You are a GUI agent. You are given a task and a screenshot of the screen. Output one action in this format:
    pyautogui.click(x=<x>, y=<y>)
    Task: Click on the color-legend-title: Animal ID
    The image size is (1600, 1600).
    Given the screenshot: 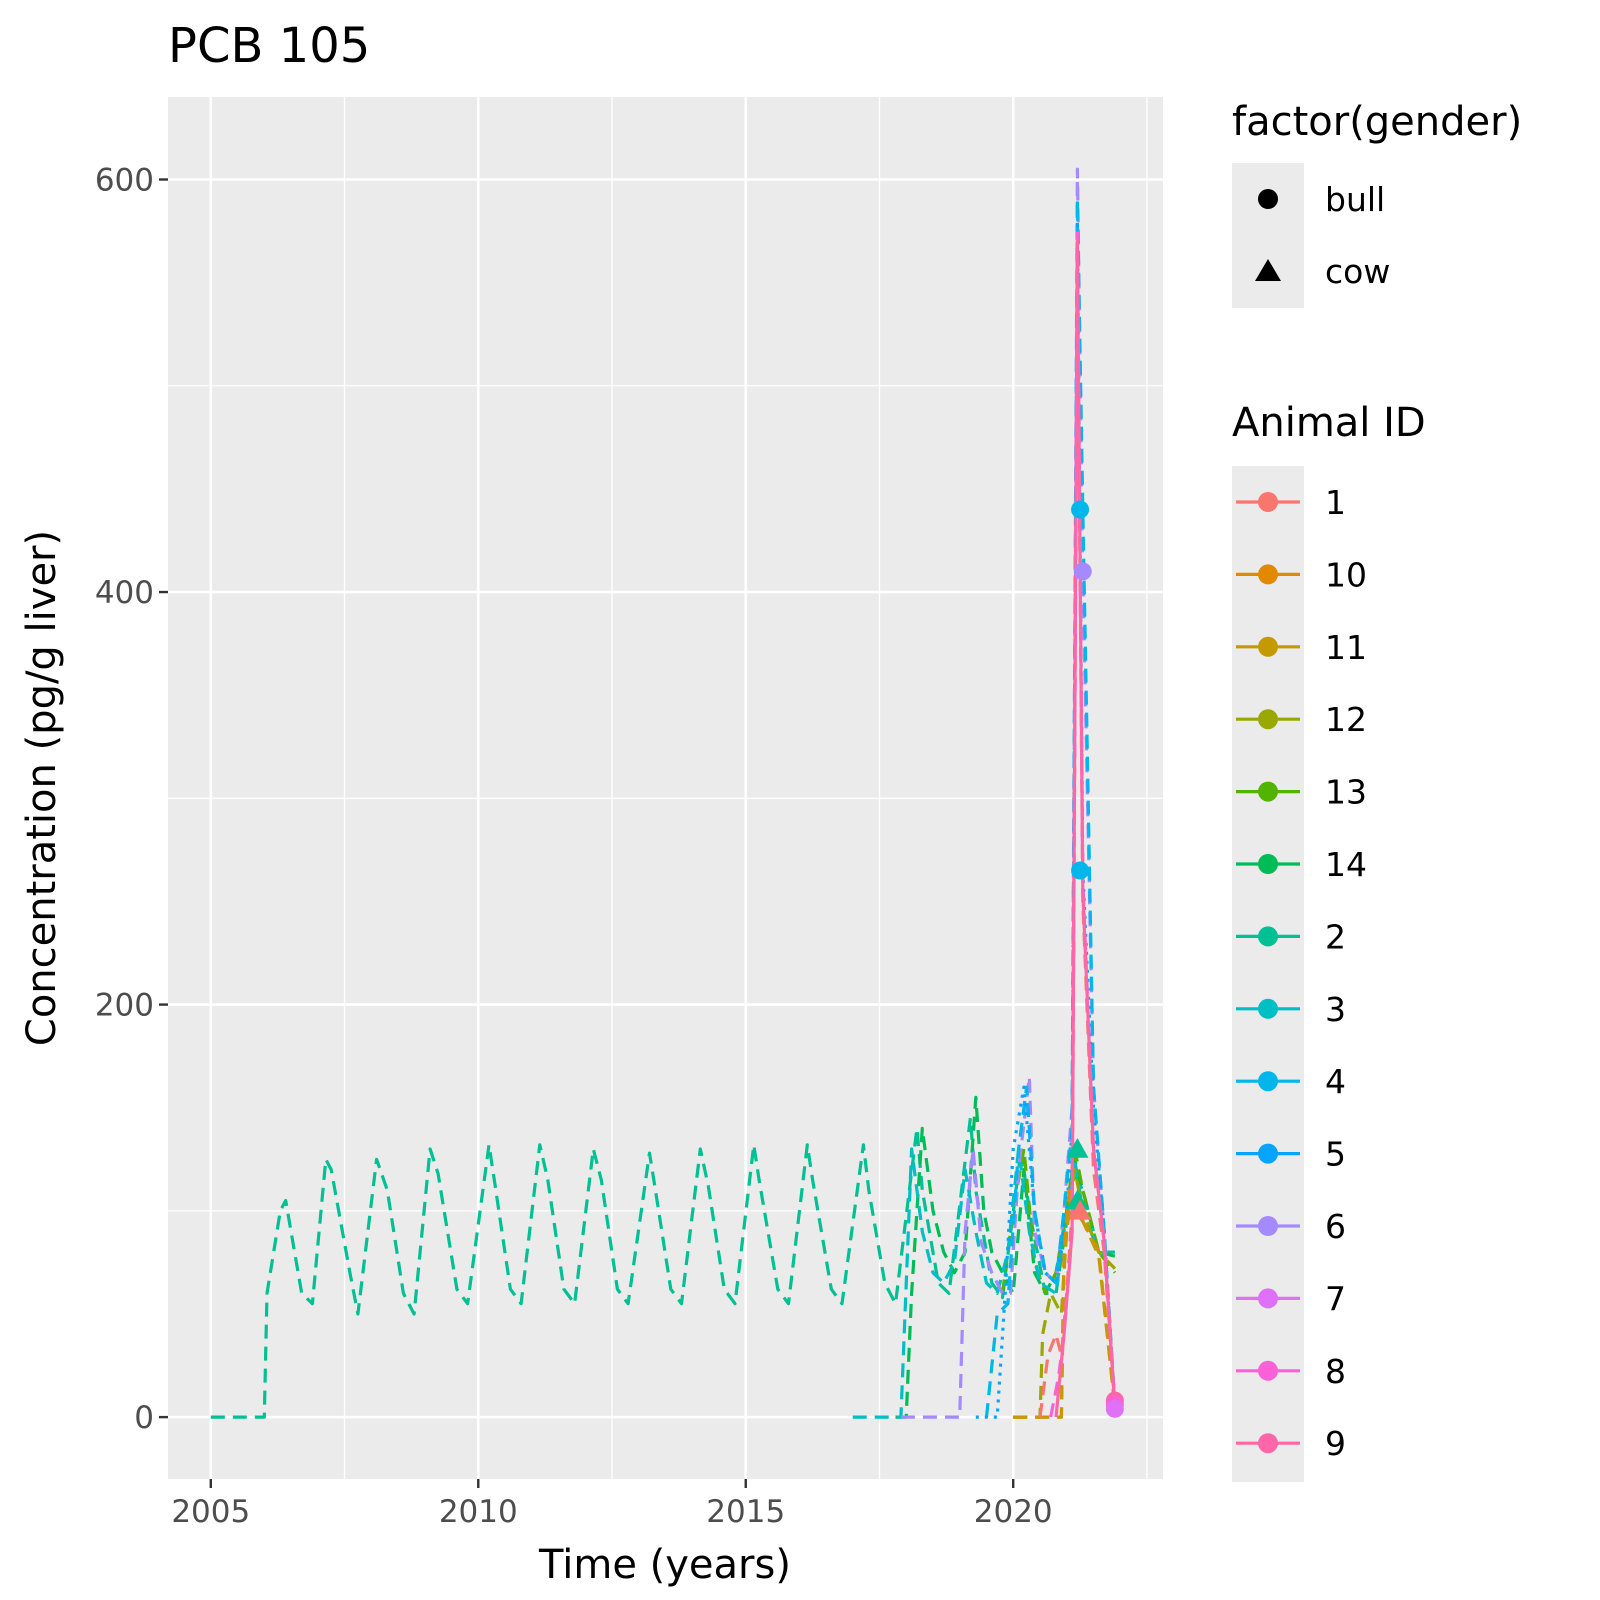 What is the action you would take?
    pyautogui.click(x=1329, y=423)
    